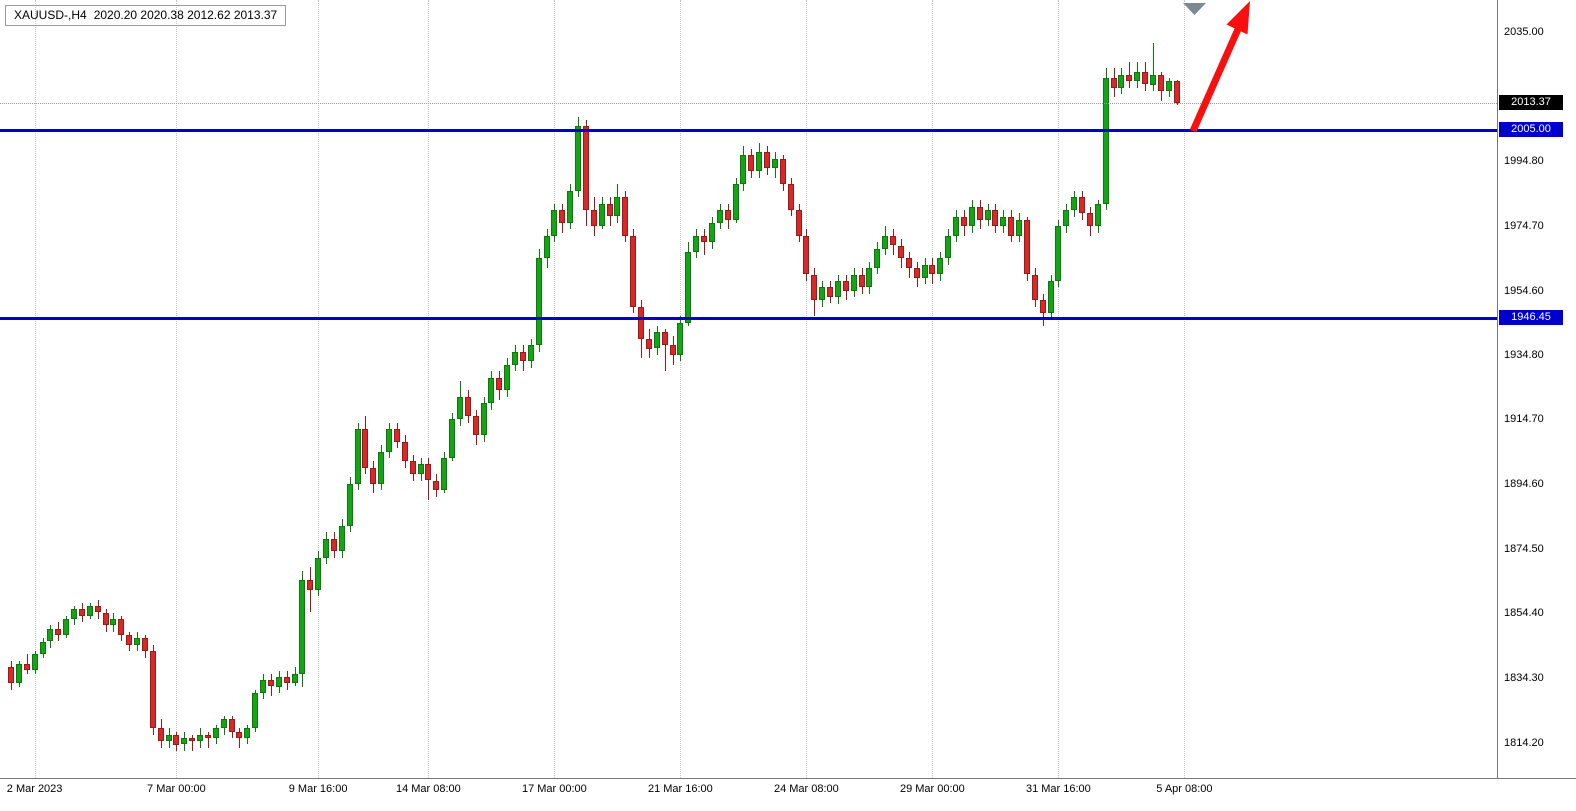  I want to click on time-axis-label: 31 Mar 16:00, so click(1058, 789).